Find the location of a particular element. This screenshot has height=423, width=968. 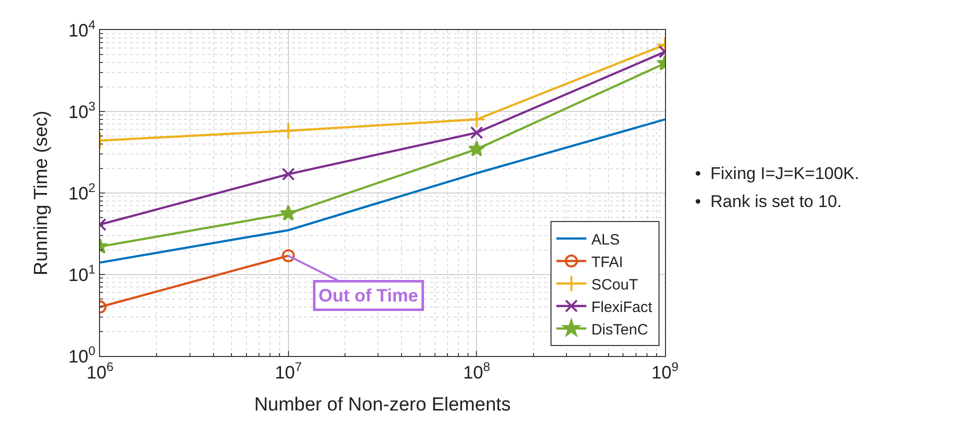

y-tick-label: 10$^{1}$ is located at coordinates (82, 273).